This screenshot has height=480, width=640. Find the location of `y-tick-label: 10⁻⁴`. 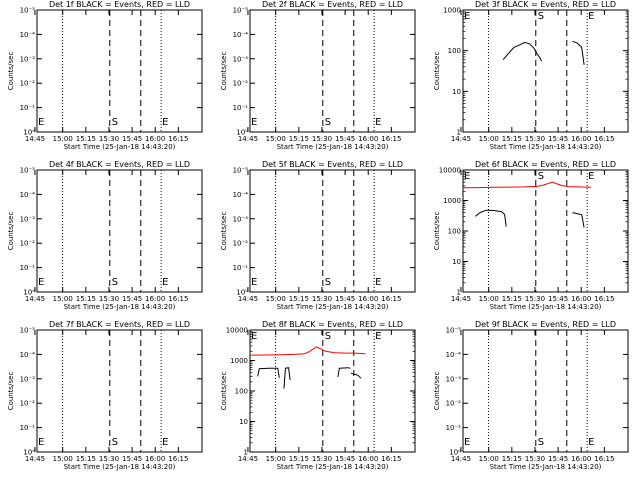

y-tick-label: 10⁻⁴ is located at coordinates (241, 195).